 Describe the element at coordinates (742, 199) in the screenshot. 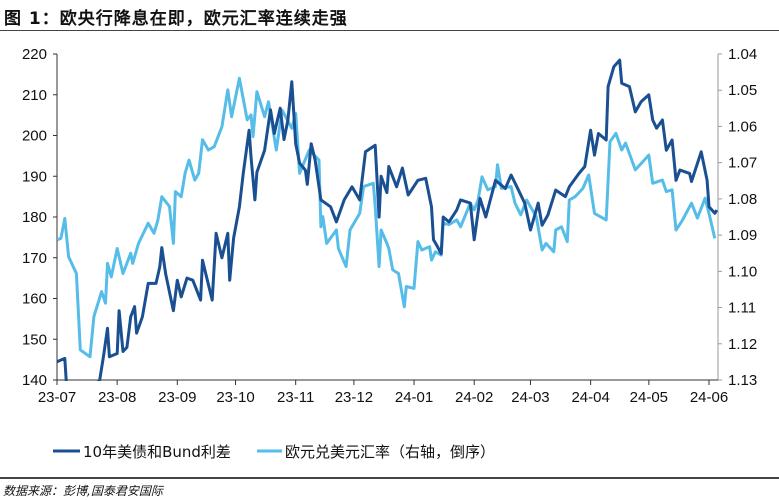

I see `right-tick-label: 1.08` at that location.